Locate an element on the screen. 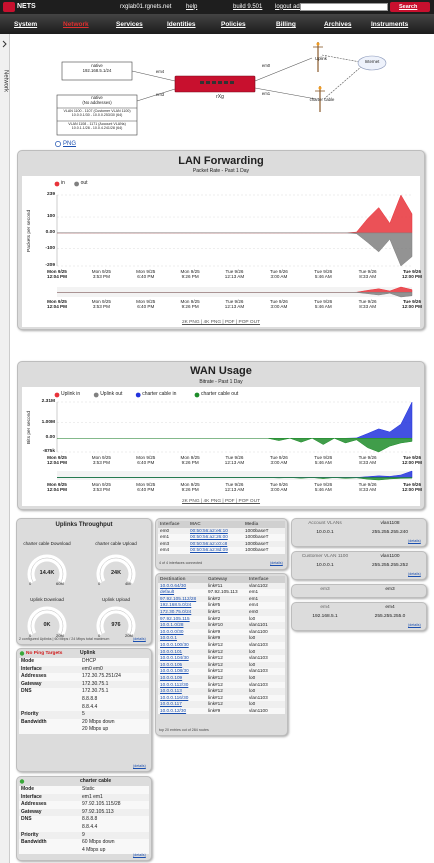 This screenshot has width=434, height=863. chart-area is located at coordinates (221, 446).